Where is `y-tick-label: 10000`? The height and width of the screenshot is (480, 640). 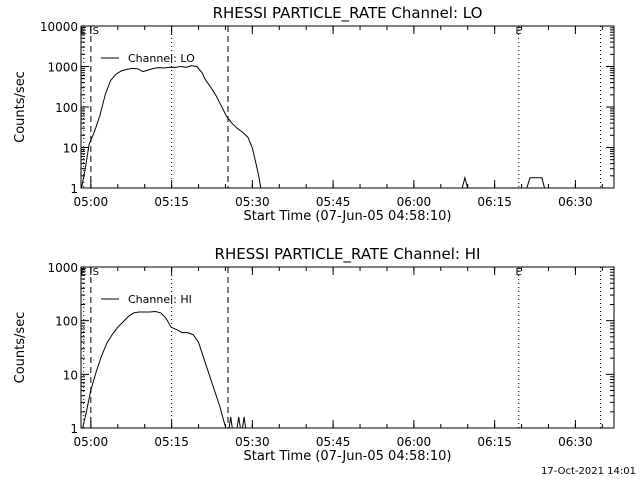 y-tick-label: 10000 is located at coordinates (59, 27).